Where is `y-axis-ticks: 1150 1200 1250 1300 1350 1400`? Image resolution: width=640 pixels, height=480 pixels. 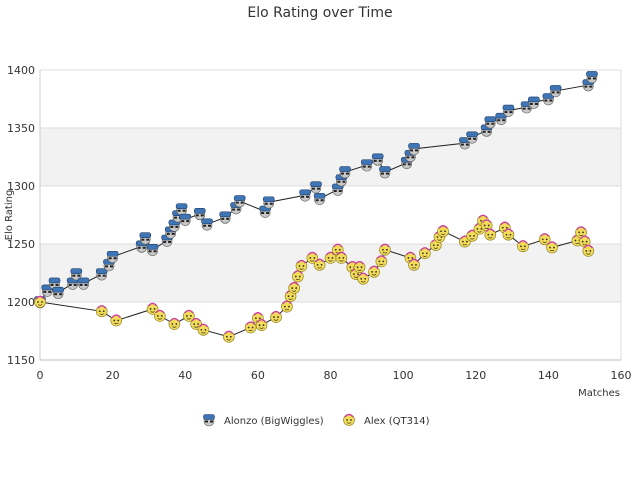
y-axis-ticks: 1150 1200 1250 1300 1350 1400 is located at coordinates (21, 215).